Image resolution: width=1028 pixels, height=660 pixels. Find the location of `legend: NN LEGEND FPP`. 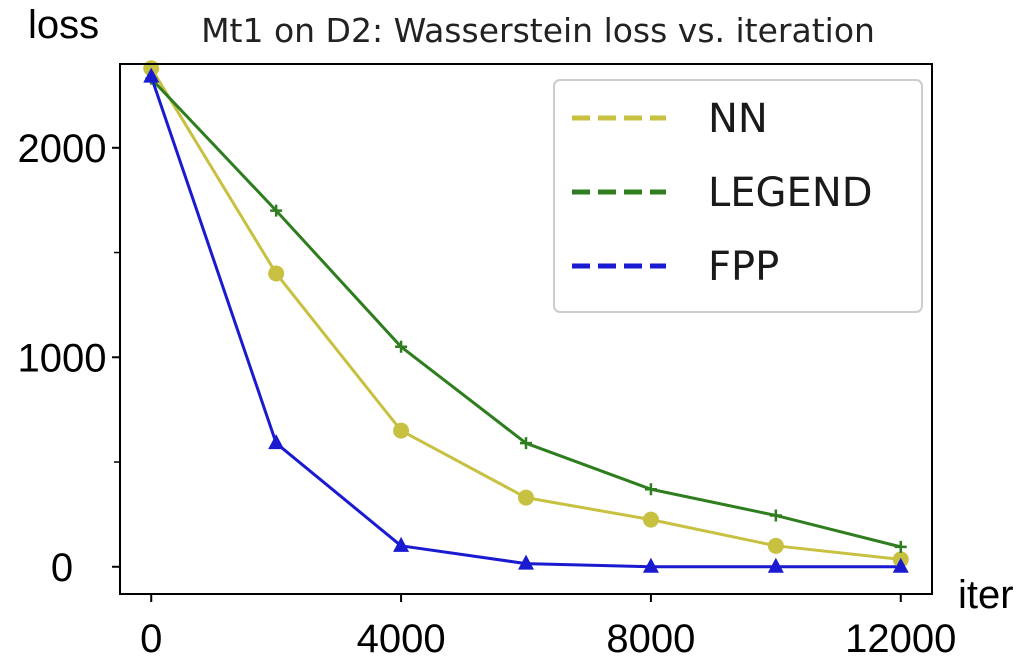

legend: NN LEGEND FPP is located at coordinates (738, 196).